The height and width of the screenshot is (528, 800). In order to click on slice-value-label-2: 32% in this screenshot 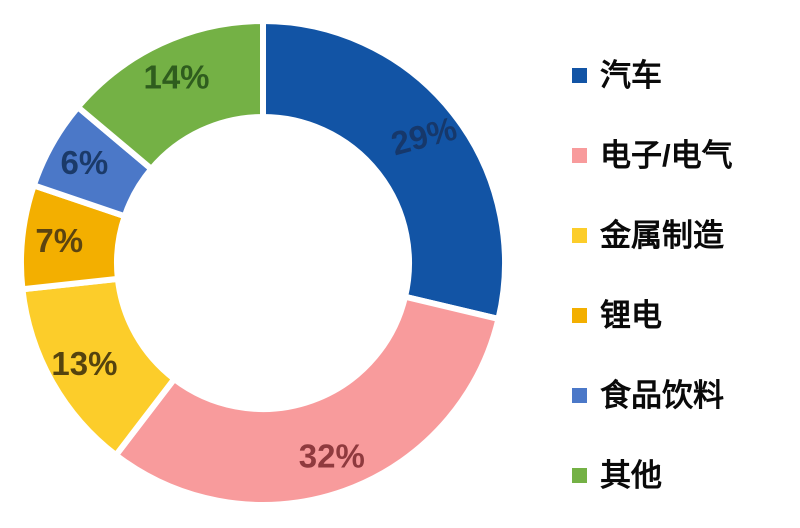, I will do `click(332, 456)`.